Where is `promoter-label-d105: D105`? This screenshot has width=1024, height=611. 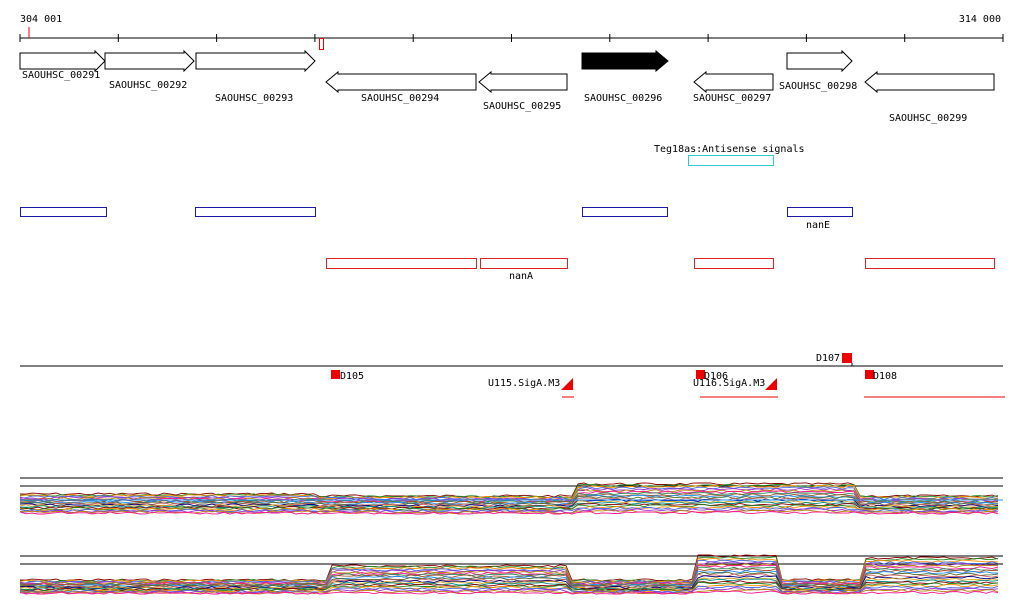 promoter-label-d105: D105 is located at coordinates (352, 376).